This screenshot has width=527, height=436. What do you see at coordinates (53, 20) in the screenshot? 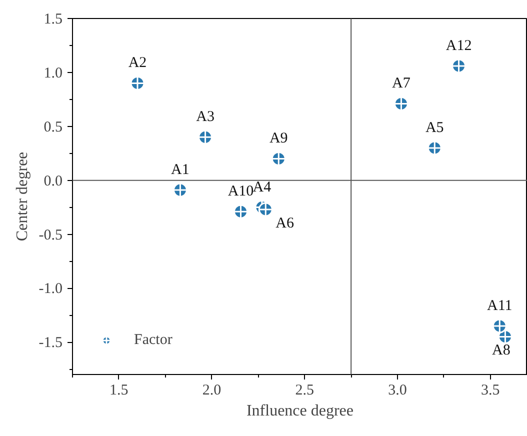
I see `y-tick-label: 1.5` at bounding box center [53, 20].